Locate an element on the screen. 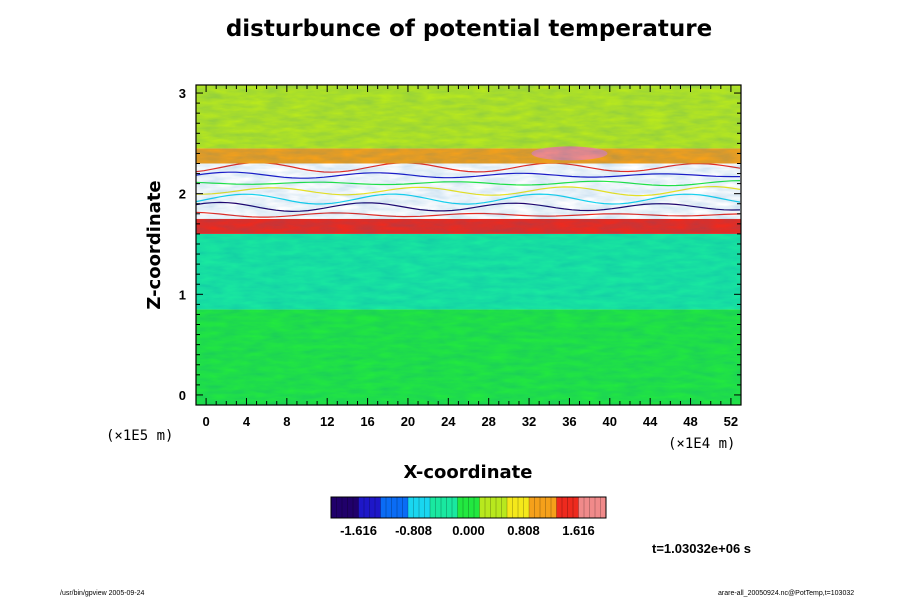 This screenshot has width=900, height=600. x-tick-label: 0 is located at coordinates (205, 421).